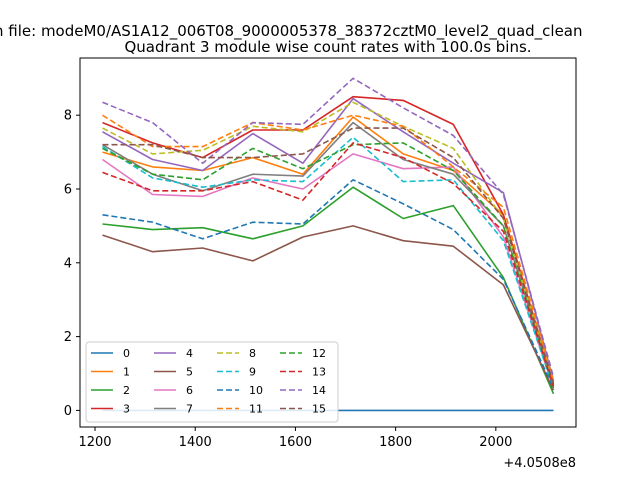 The width and height of the screenshot is (640, 480). I want to click on x-tick-label: 1800, so click(395, 442).